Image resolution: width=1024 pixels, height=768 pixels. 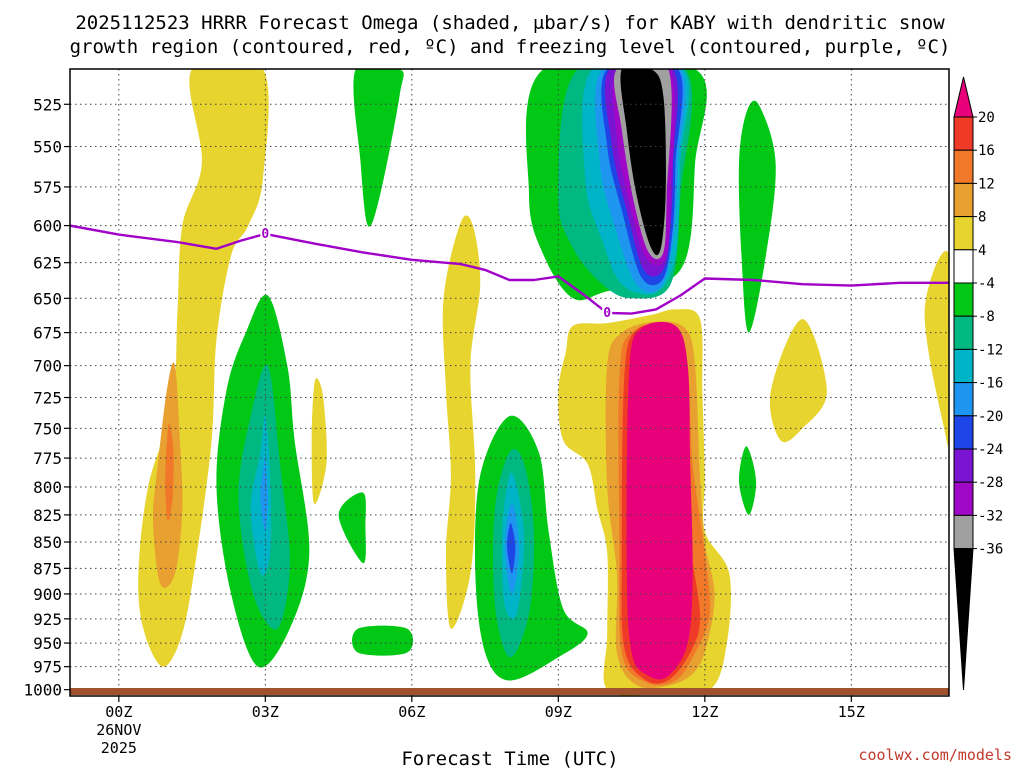 I want to click on colorbar-label-20: 20, so click(x=986, y=118).